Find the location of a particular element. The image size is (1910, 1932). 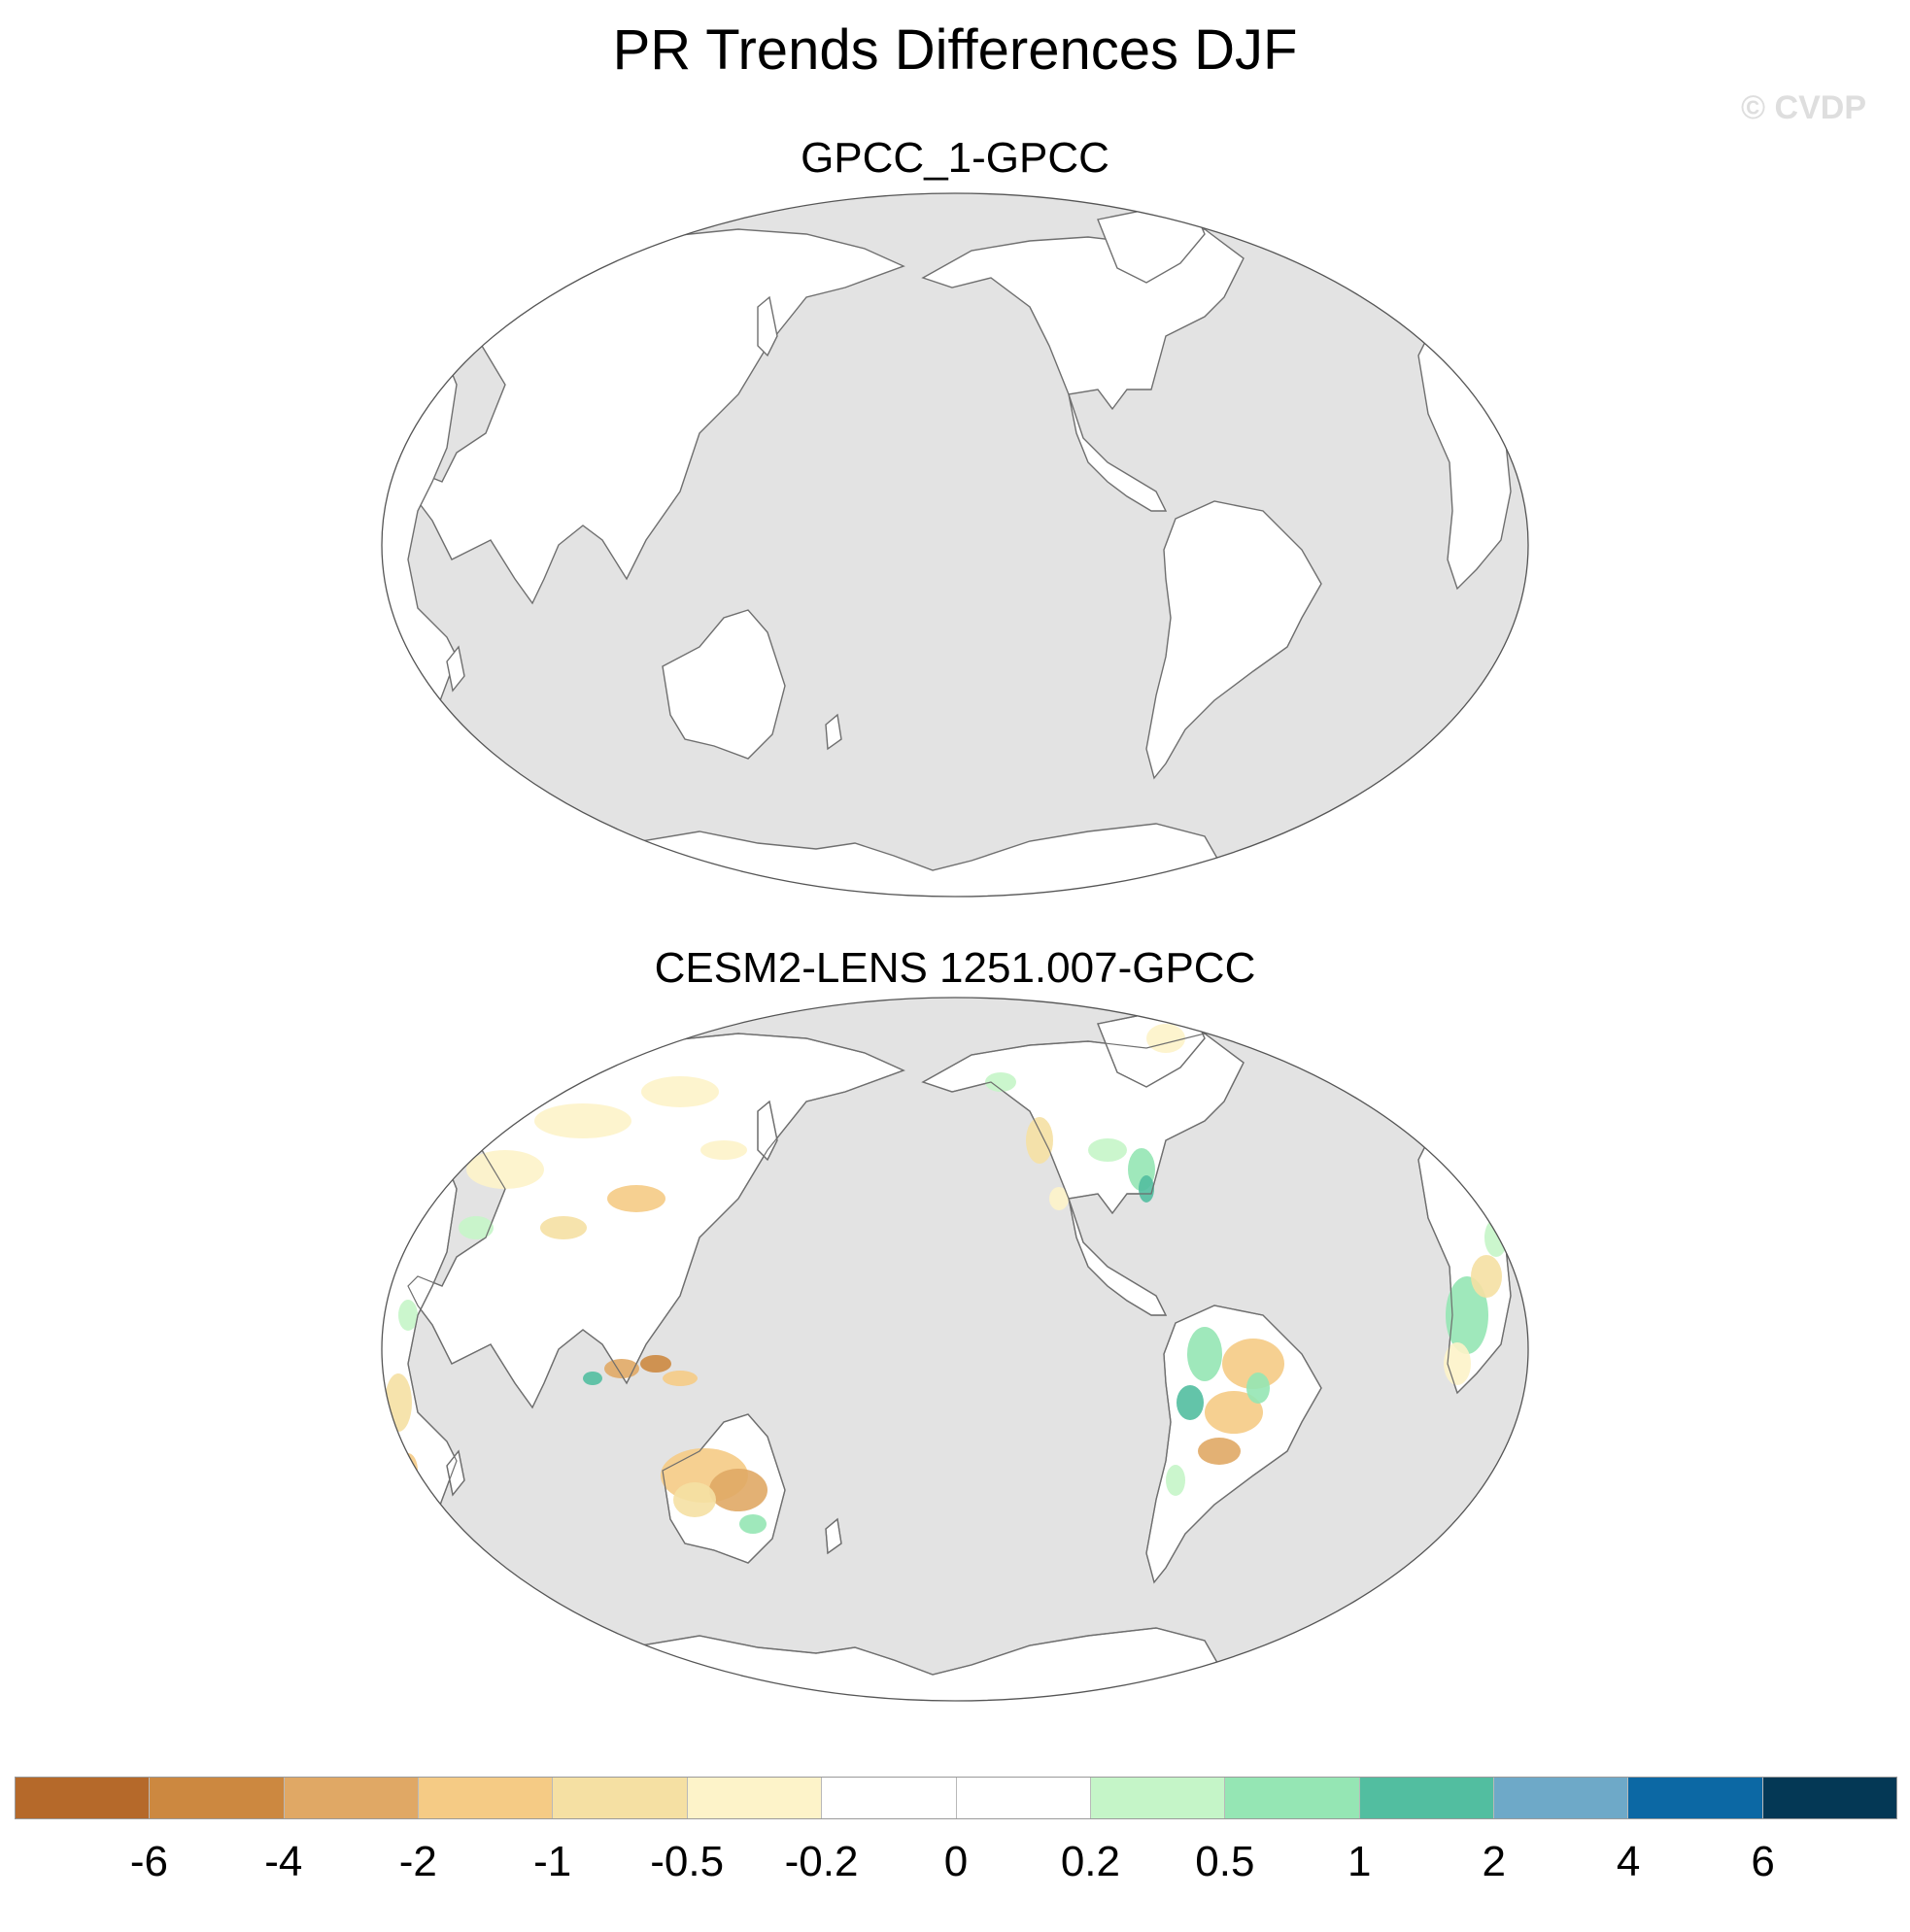

watermark: © CVDP is located at coordinates (1803, 107).